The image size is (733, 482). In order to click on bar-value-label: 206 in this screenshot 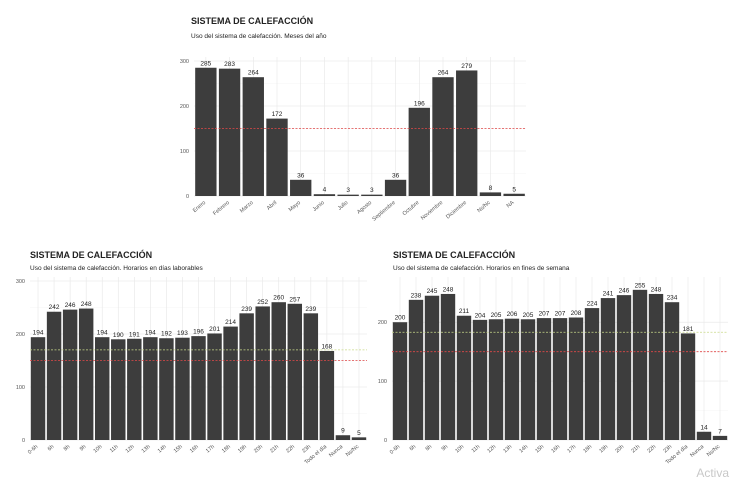, I will do `click(512, 314)`.